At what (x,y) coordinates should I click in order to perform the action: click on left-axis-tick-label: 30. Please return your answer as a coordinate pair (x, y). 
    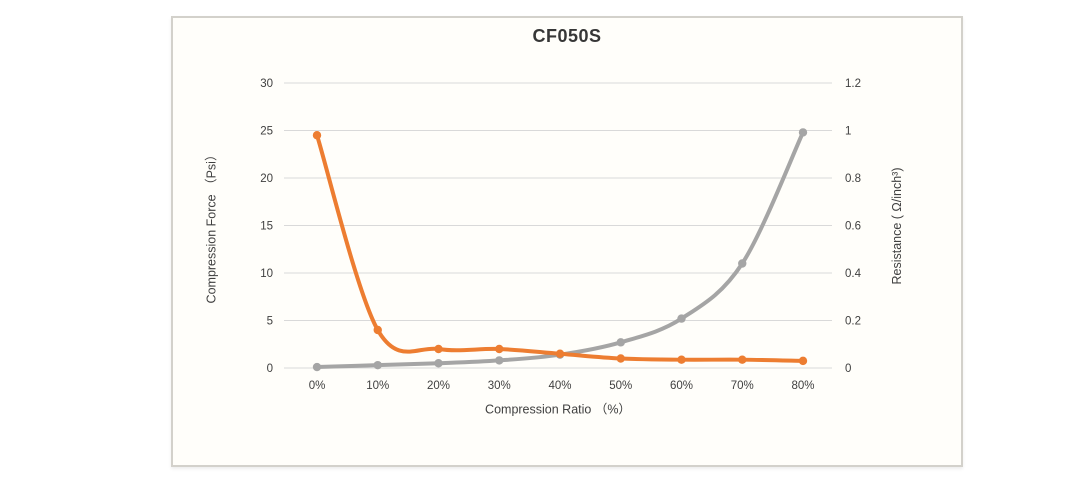
    Looking at the image, I should click on (266, 84).